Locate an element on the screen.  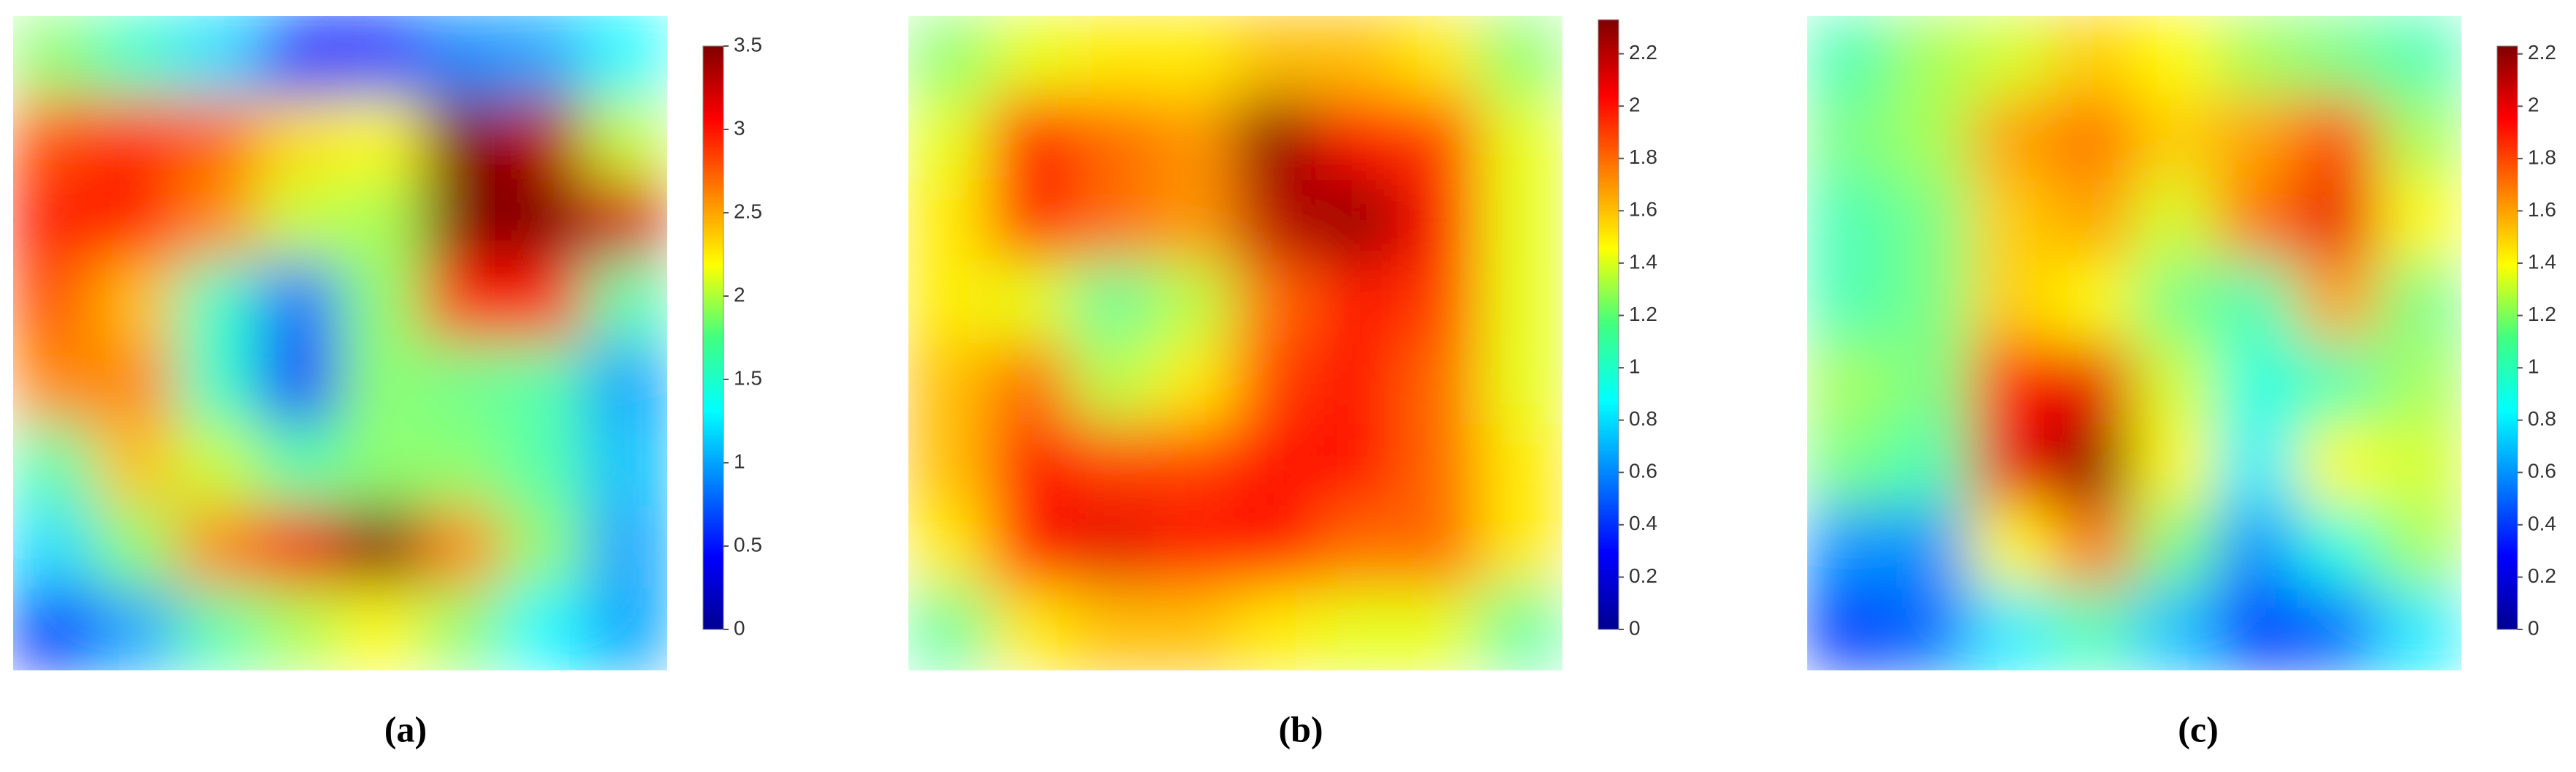
colorbar-tick-label: 0.2 is located at coordinates (2542, 575).